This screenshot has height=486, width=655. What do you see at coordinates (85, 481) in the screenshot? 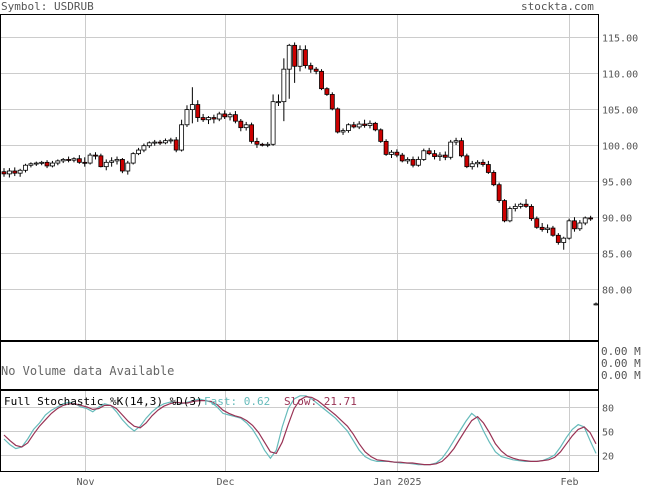
I see `x-tick-label: Nov` at bounding box center [85, 481].